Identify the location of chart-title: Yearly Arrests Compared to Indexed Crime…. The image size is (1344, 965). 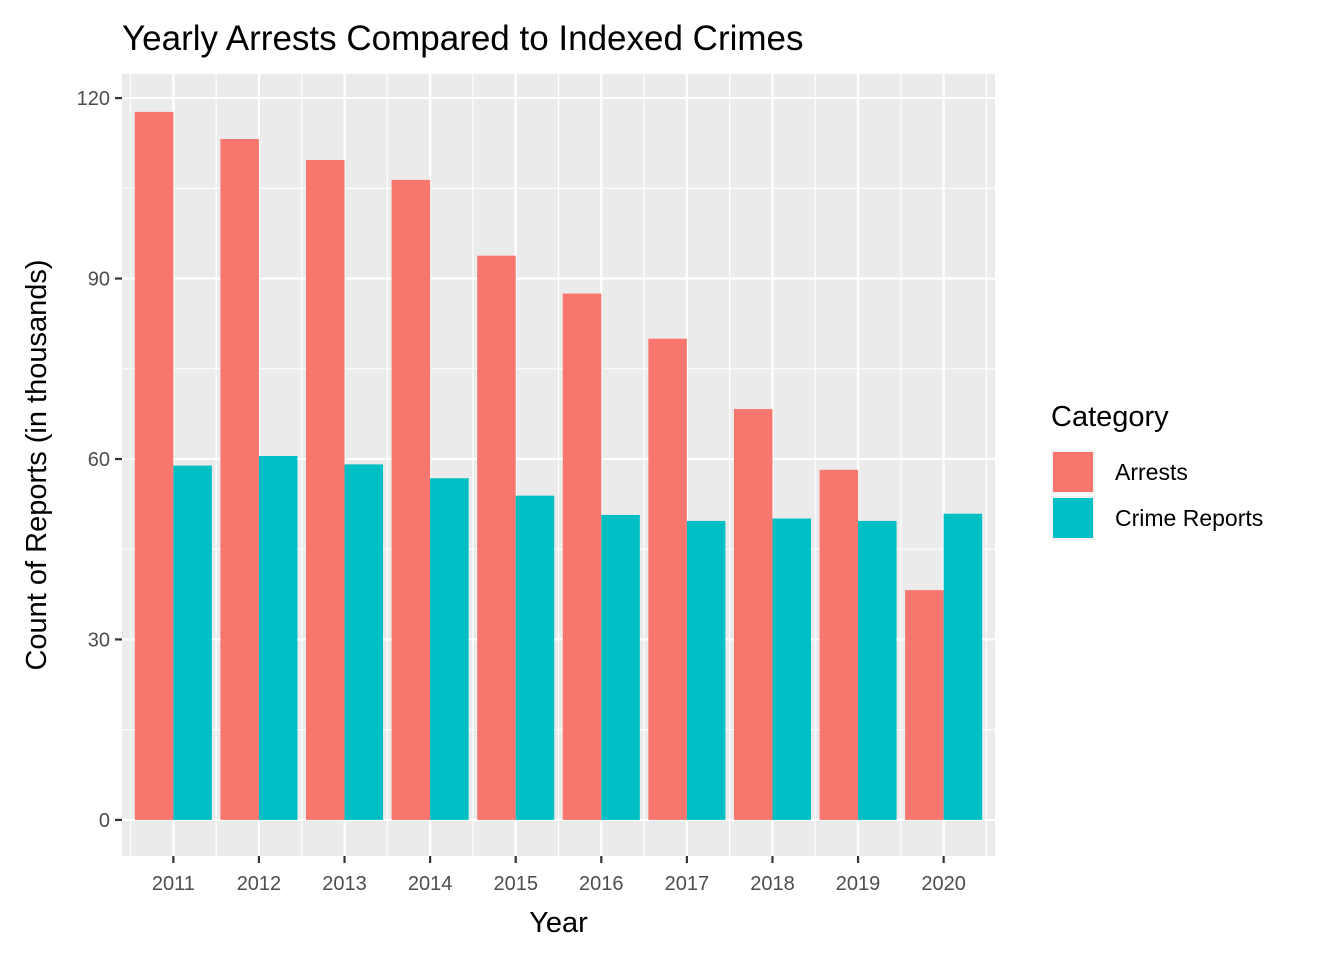
(463, 38).